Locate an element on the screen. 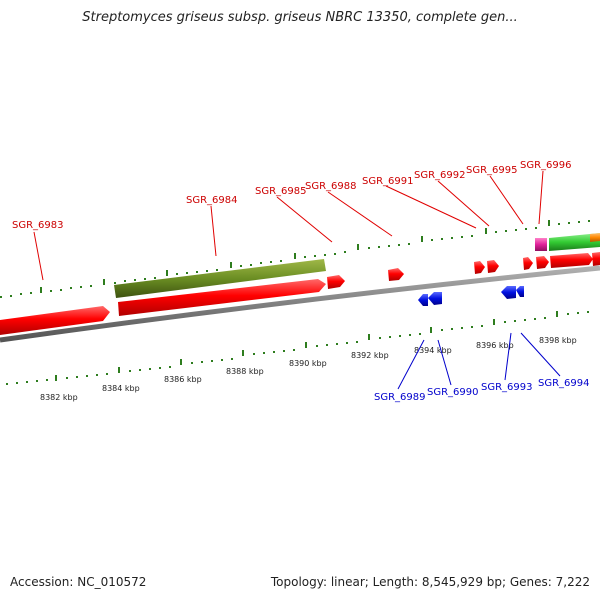 The height and width of the screenshot is (600, 600). gene-label-sgr-6995: SGR_6995 is located at coordinates (492, 170).